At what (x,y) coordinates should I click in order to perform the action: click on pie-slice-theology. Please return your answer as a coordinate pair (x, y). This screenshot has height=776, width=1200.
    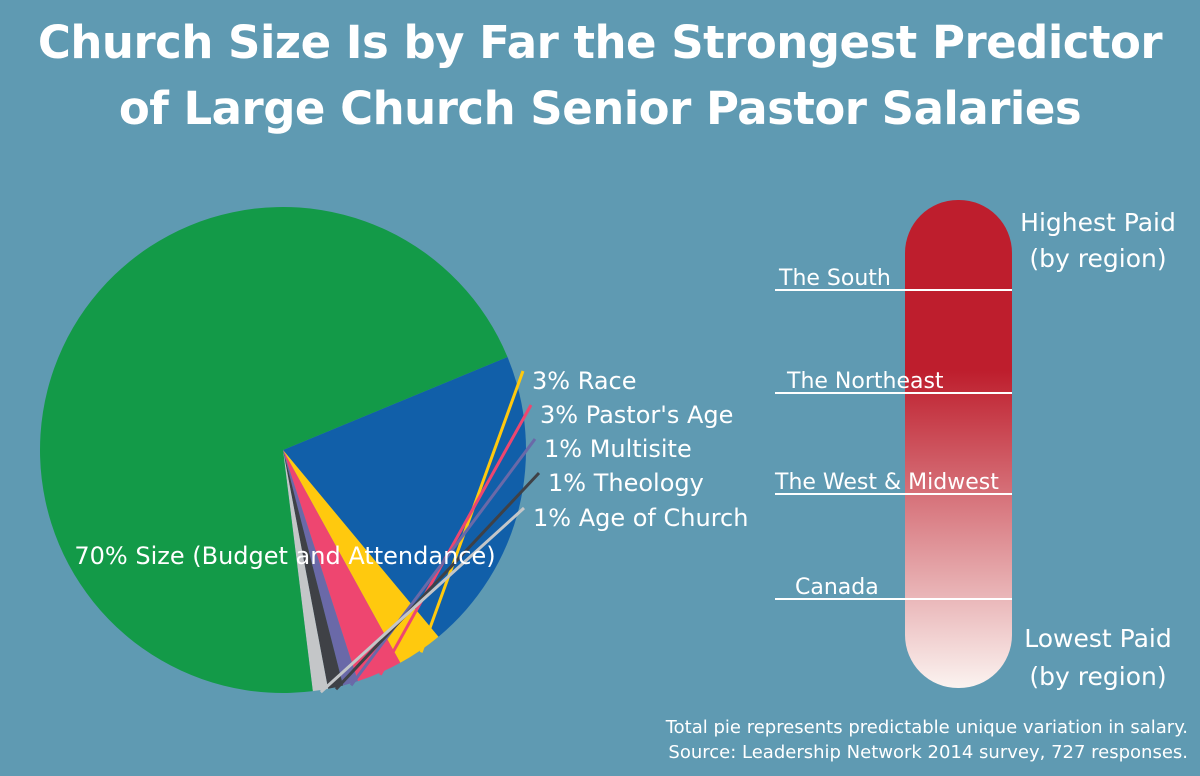
    Looking at the image, I should click on (313, 569).